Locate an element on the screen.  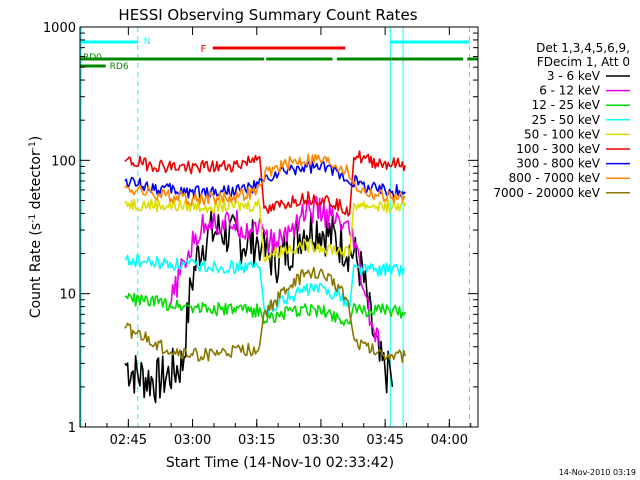
y-axis-label-part1: Count Rate (s is located at coordinates (36, 270).